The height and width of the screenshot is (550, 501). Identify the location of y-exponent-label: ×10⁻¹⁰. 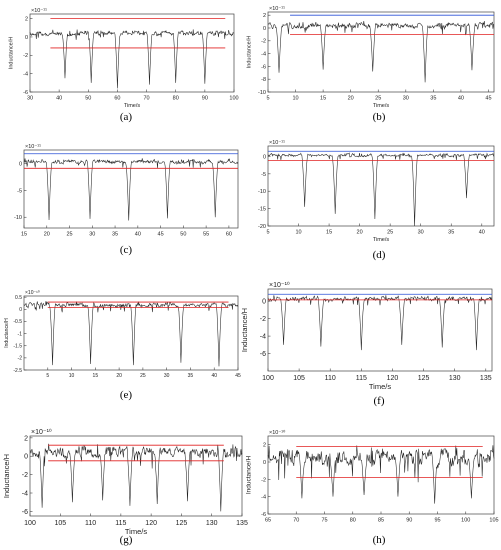
(279, 285).